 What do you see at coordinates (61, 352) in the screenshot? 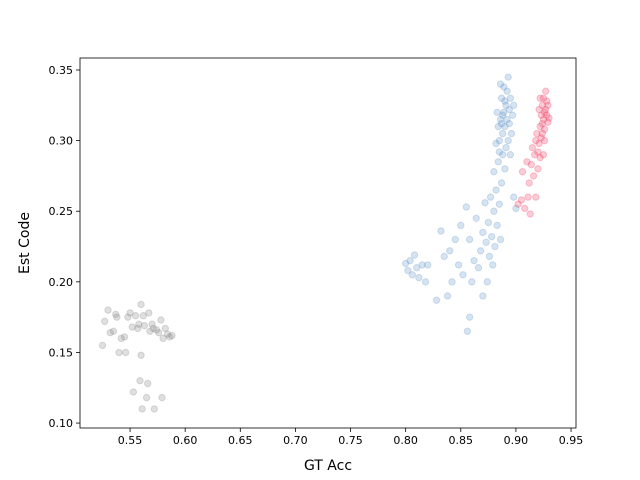
I see `y-tick-label: 0.15` at bounding box center [61, 352].